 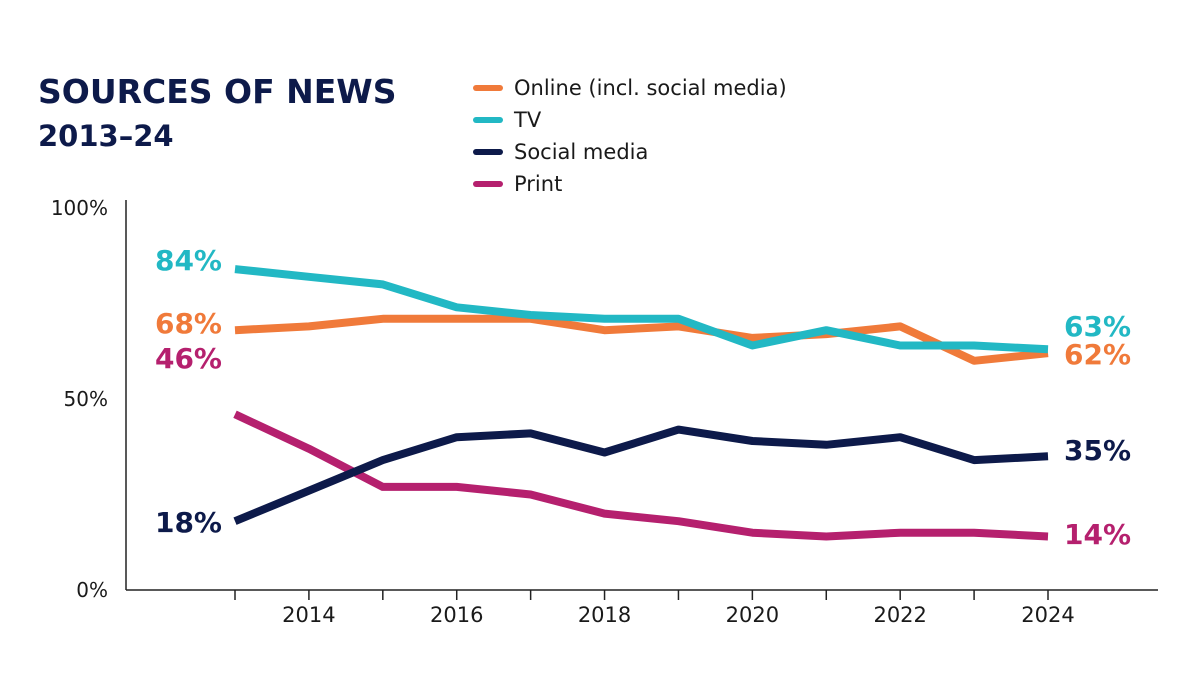 I want to click on x-tick-label: 2016, so click(x=456, y=615).